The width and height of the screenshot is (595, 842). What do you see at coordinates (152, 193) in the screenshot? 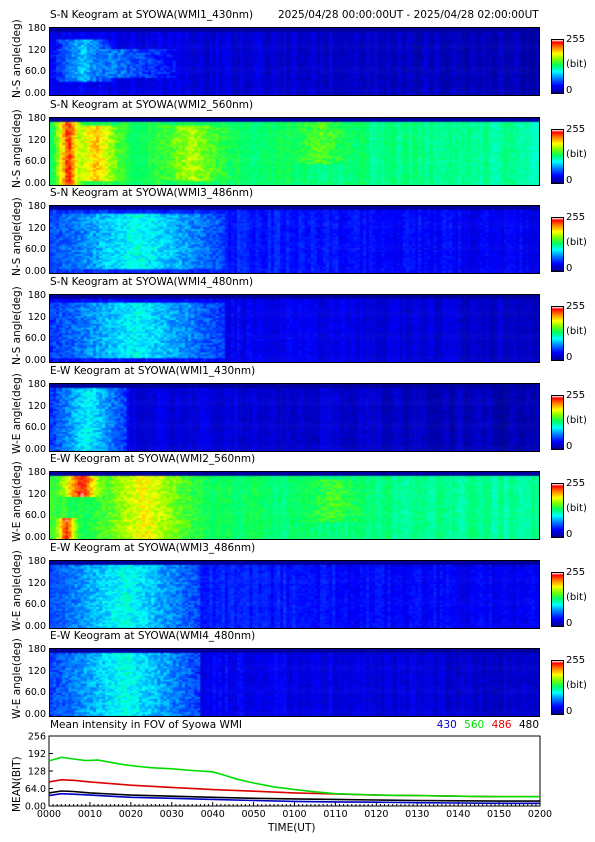
I see `keogram-title: S-N Keogram at SYOWA(WMI3_486nm)` at bounding box center [152, 193].